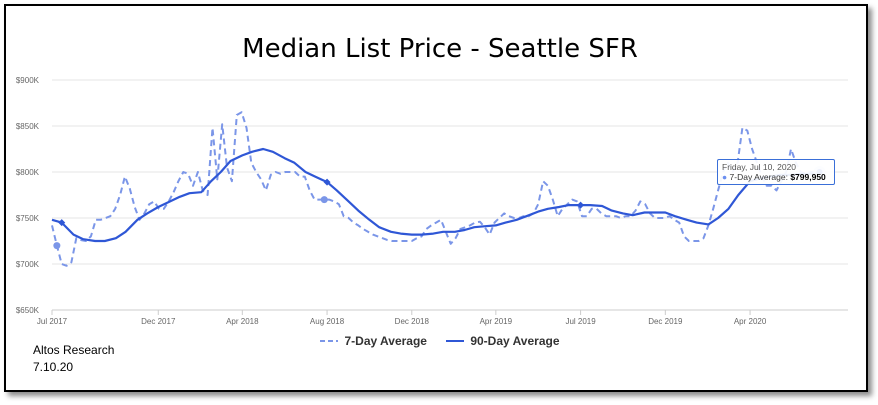 This screenshot has width=878, height=405. What do you see at coordinates (28, 264) in the screenshot?
I see `y-tick-label: $700K` at bounding box center [28, 264].